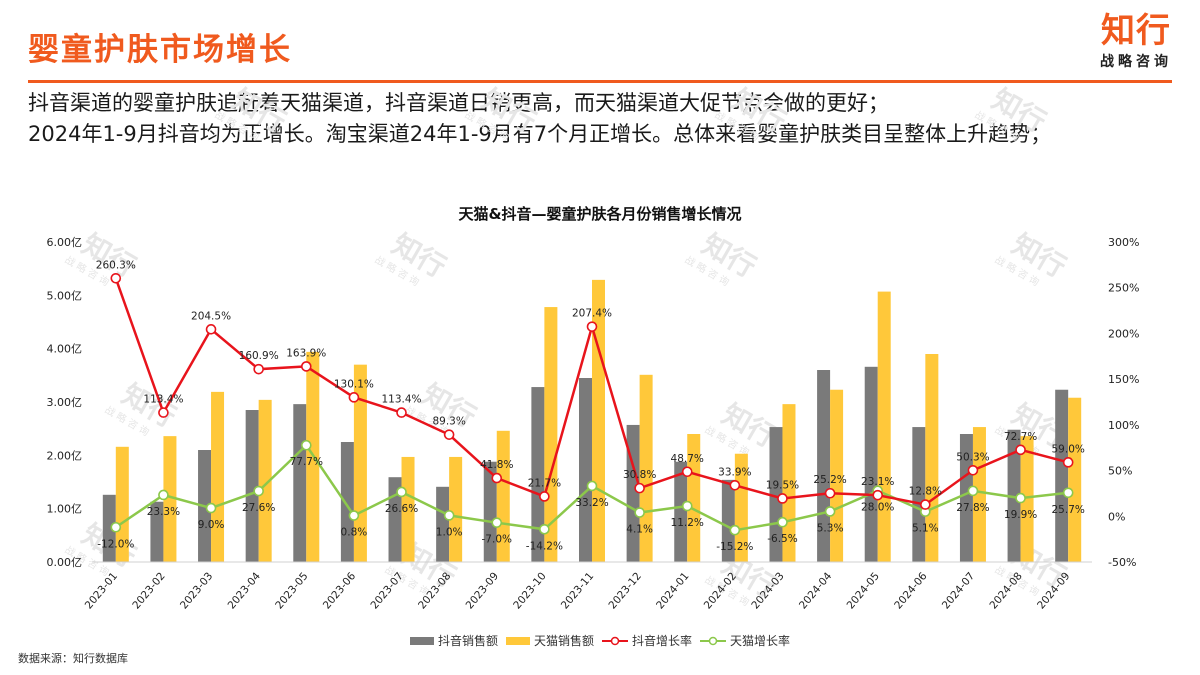 This screenshot has height=675, width=1200. I want to click on tmall-bar-swatch-icon, so click(518, 640).